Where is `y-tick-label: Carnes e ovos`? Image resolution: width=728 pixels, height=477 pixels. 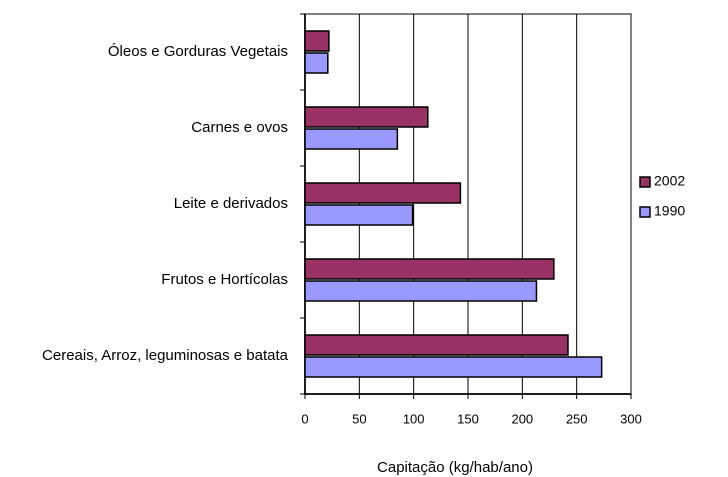 y-tick-label: Carnes e ovos is located at coordinates (144, 128).